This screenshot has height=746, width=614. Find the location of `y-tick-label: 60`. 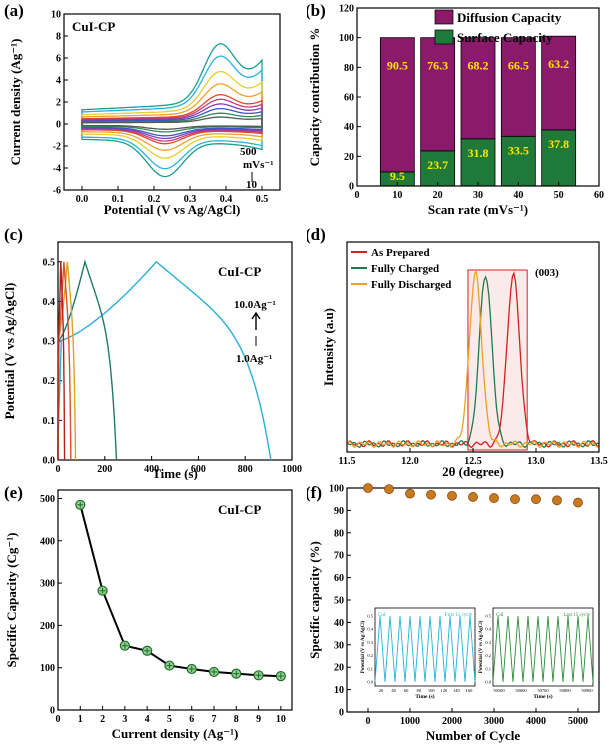

y-tick-label: 60 is located at coordinates (349, 98).